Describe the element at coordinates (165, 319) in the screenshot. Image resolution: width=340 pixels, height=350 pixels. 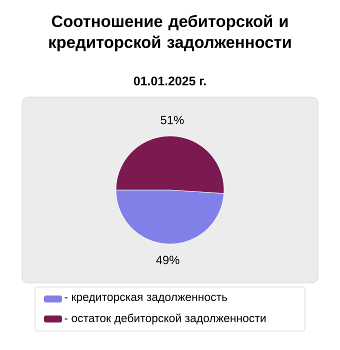
I see `legend-label: - остаток дебиторской задолженности` at that location.